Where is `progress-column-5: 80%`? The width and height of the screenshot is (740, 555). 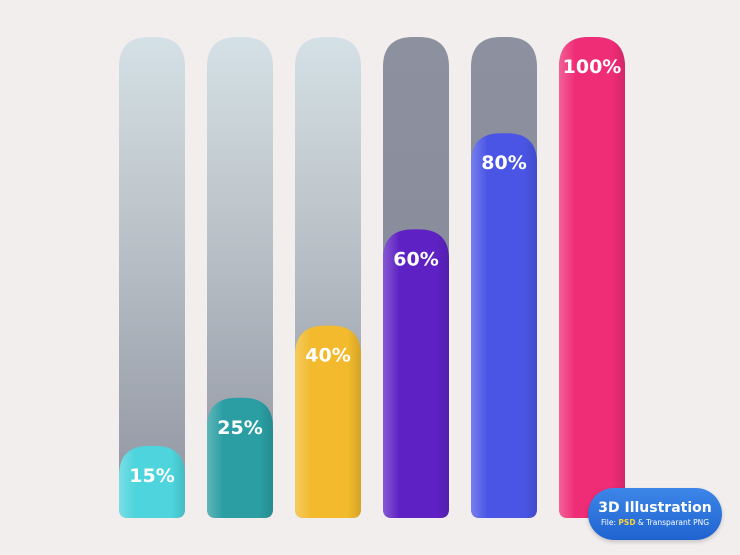 progress-column-5: 80% is located at coordinates (504, 277).